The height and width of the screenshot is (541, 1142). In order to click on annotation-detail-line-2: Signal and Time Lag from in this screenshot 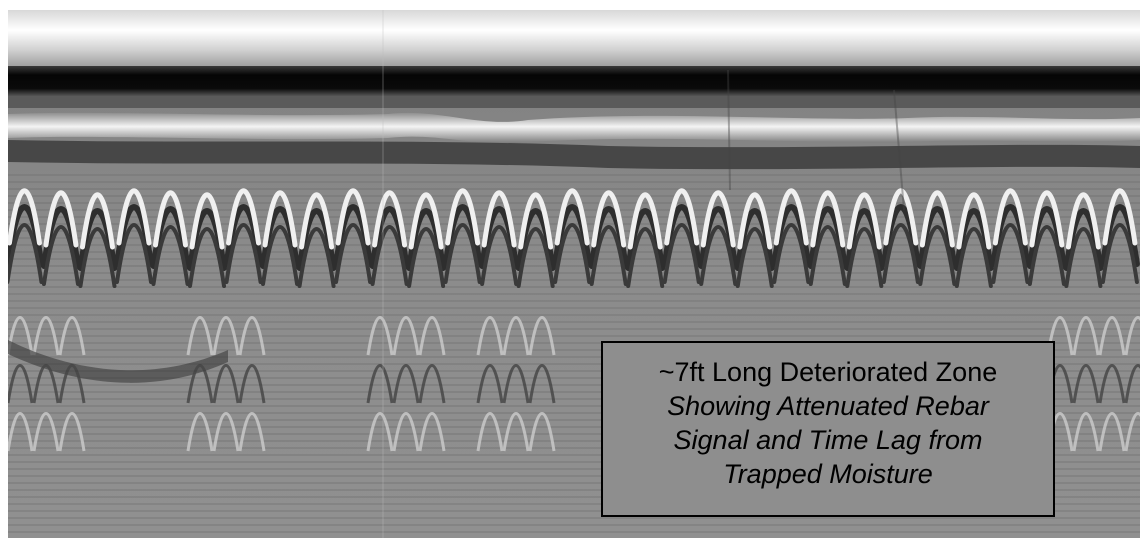, I will do `click(828, 440)`.